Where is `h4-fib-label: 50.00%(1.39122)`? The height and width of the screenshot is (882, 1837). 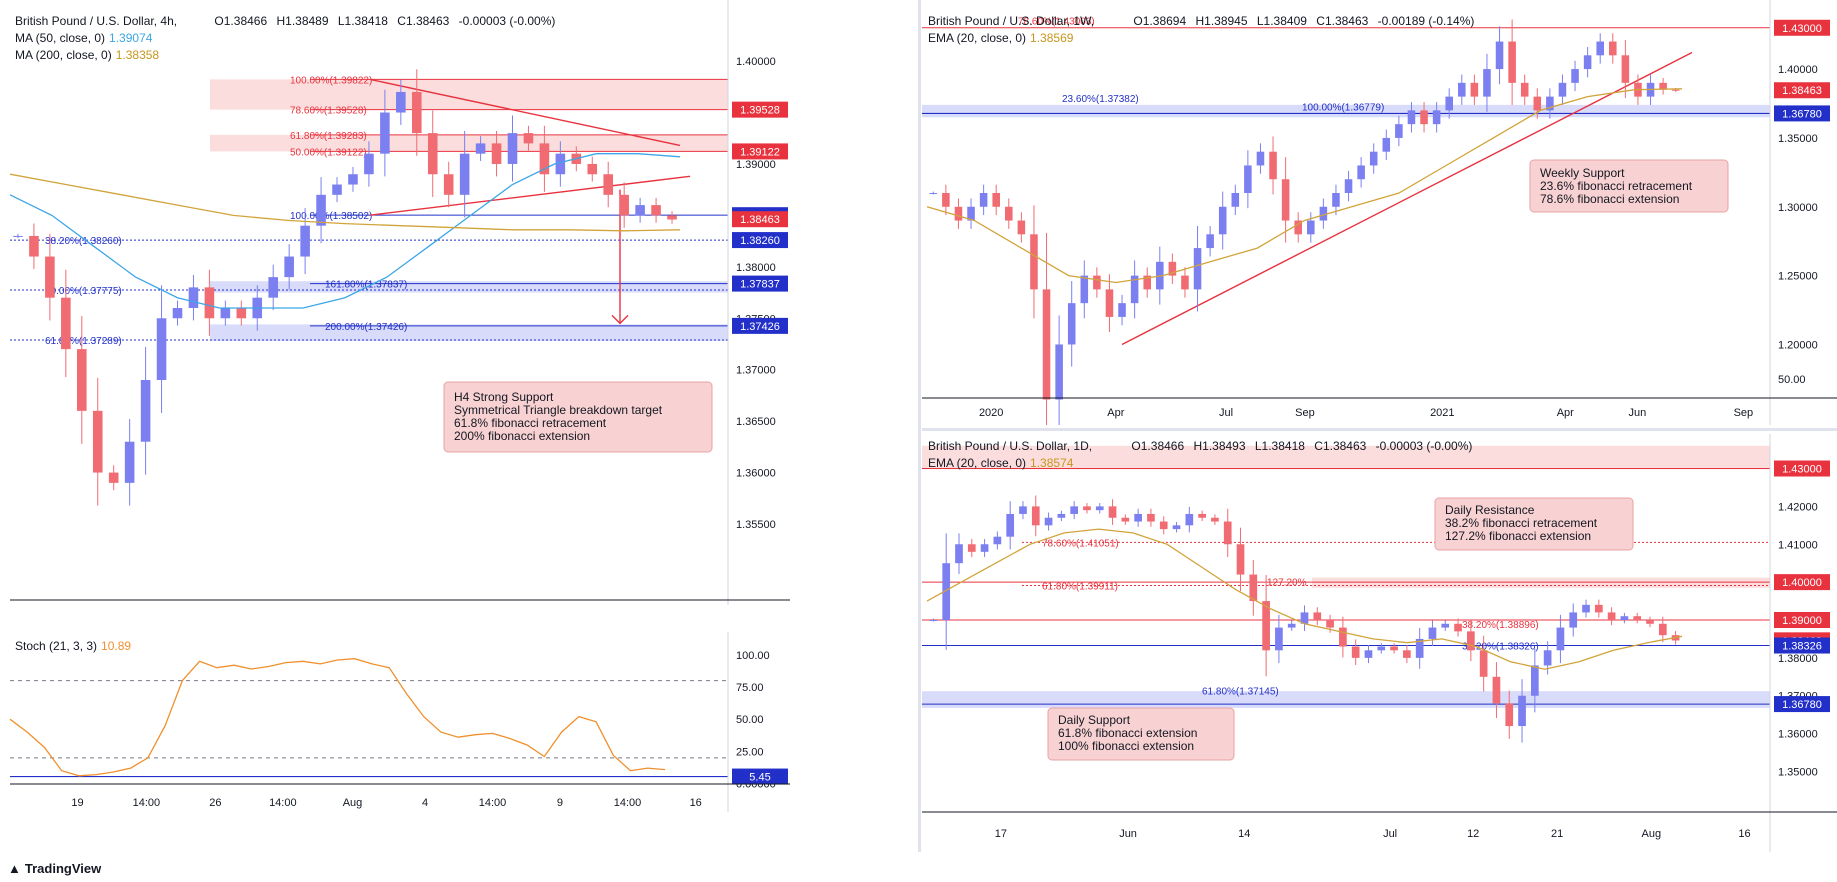
h4-fib-label: 50.00%(1.39122) is located at coordinates (328, 152).